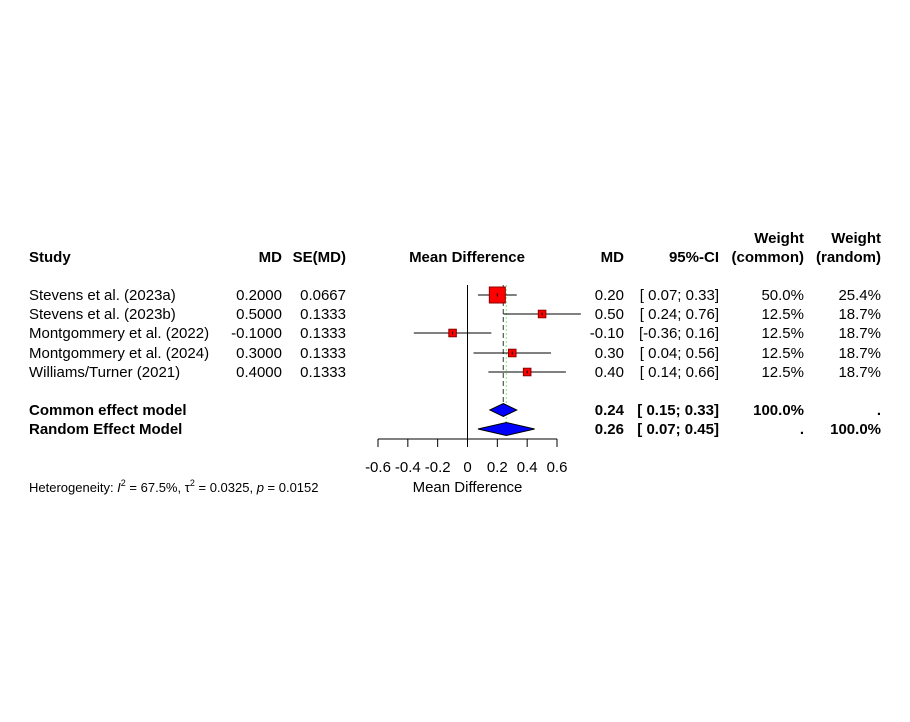 Image resolution: width=910 pixels, height=722 pixels. I want to click on study-md-formatted: 0.20, so click(609, 295).